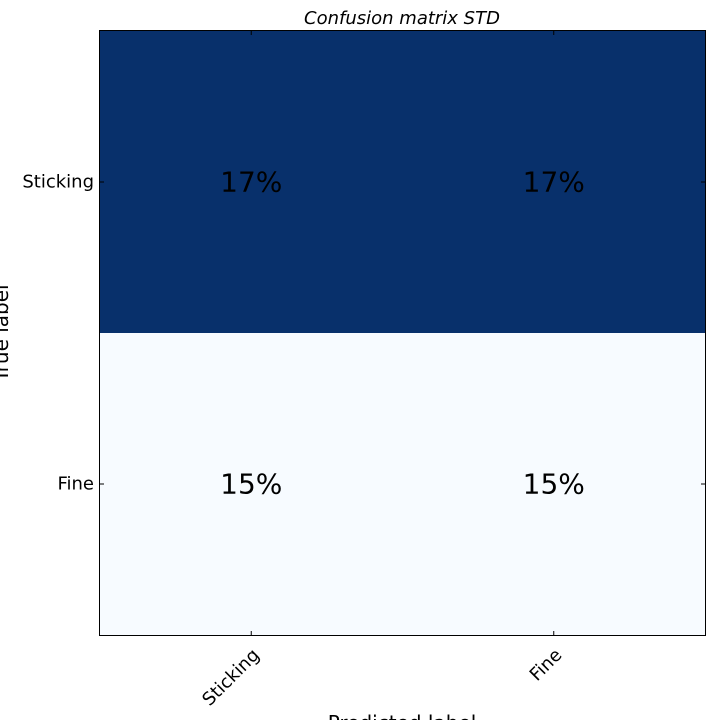  Describe the element at coordinates (75, 484) in the screenshot. I see `y-tick-label: Fine` at that location.